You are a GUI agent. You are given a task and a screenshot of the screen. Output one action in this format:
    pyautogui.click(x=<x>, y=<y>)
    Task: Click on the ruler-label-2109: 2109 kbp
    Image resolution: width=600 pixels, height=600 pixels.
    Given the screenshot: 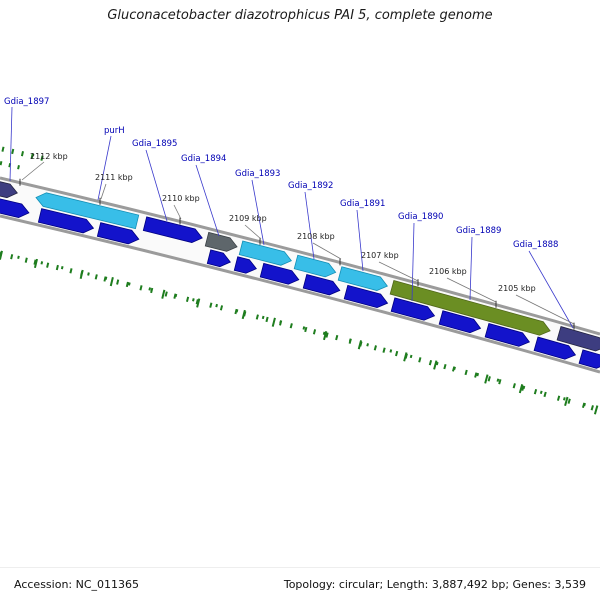 What is the action you would take?
    pyautogui.click(x=248, y=218)
    